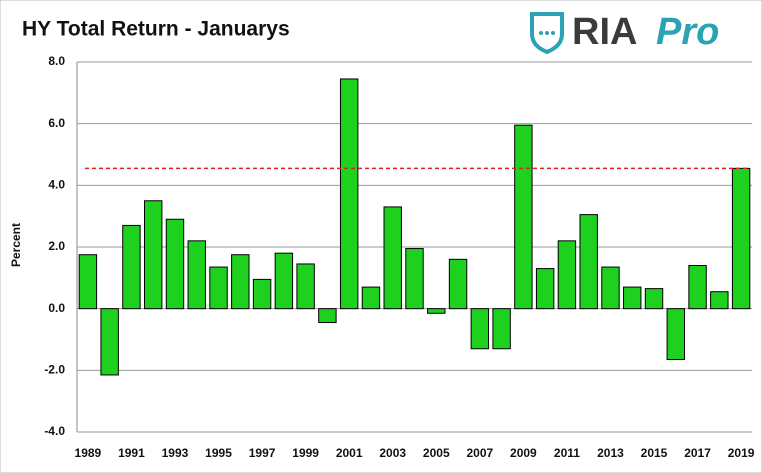 This screenshot has width=762, height=473. Describe the element at coordinates (687, 32) in the screenshot. I see `logo-product: Pro` at that location.